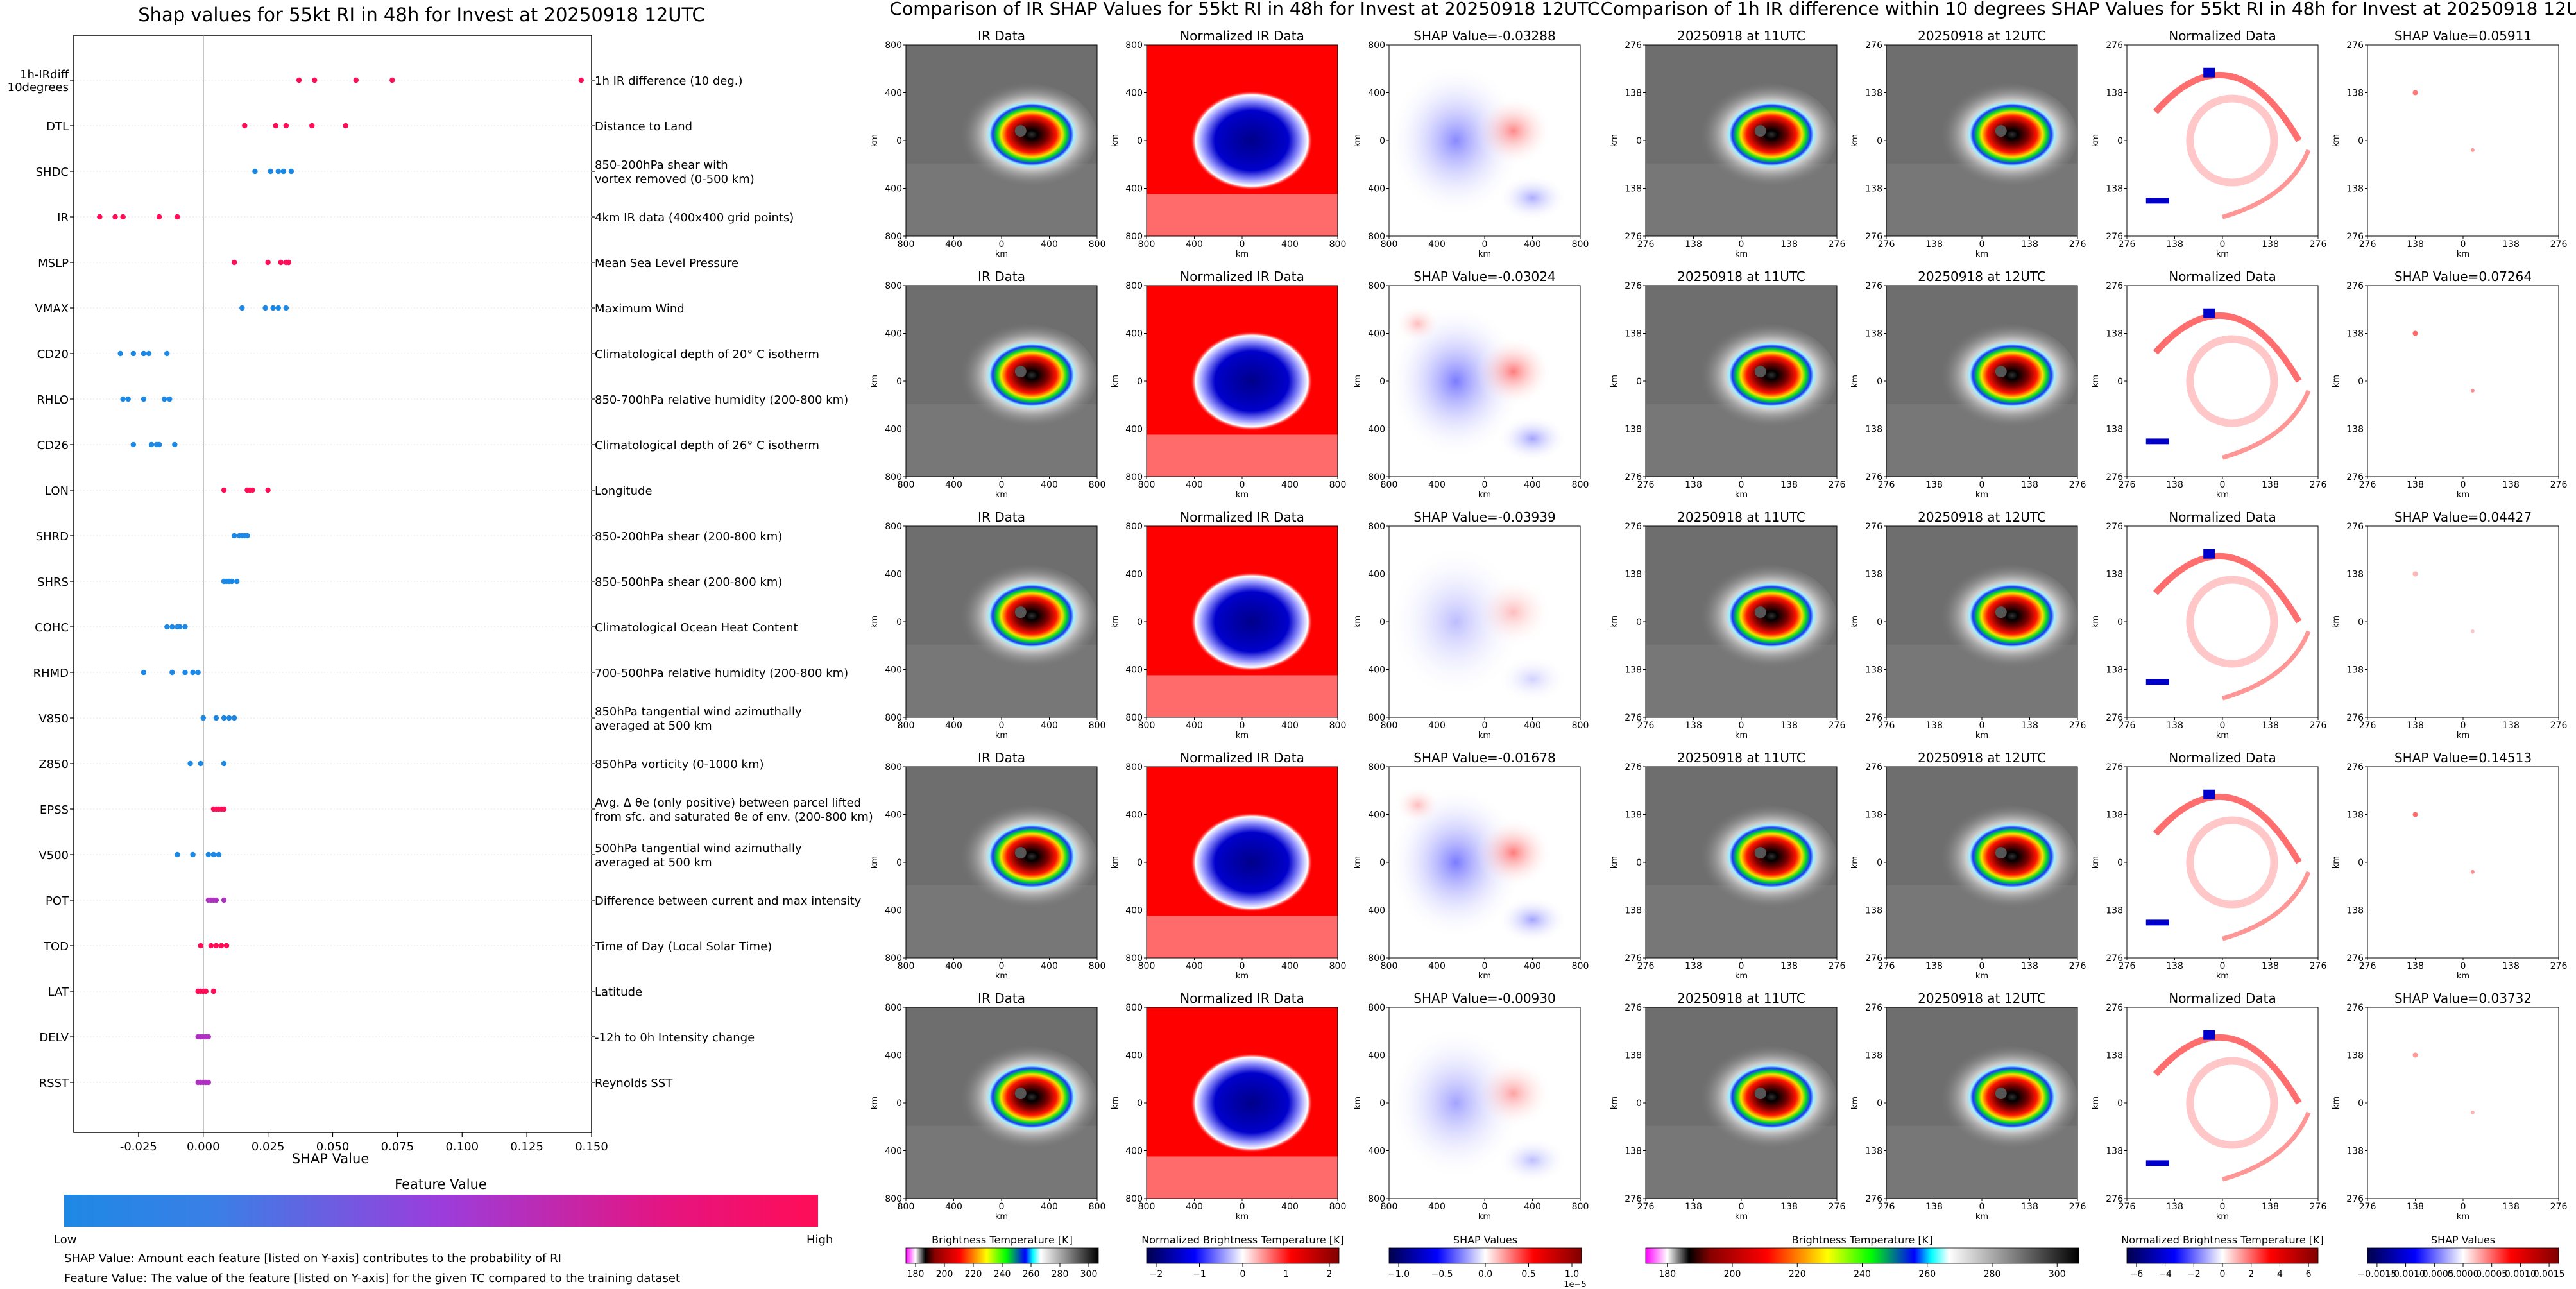 Image resolution: width=2576 pixels, height=1289 pixels. What do you see at coordinates (2157, 441) in the screenshot?
I see `diff-negative-streak` at bounding box center [2157, 441].